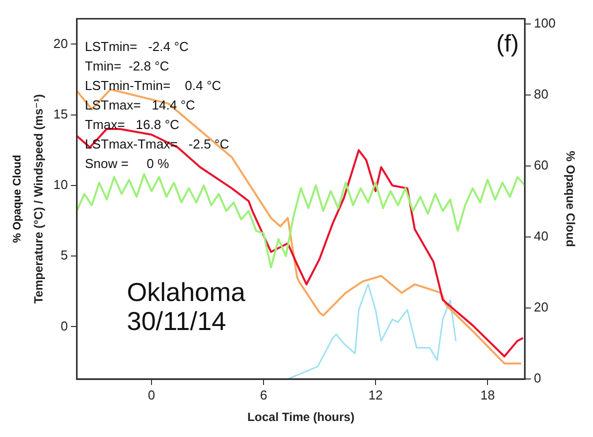 The width and height of the screenshot is (593, 437). I want to click on x-tick-label: 12, so click(375, 394).